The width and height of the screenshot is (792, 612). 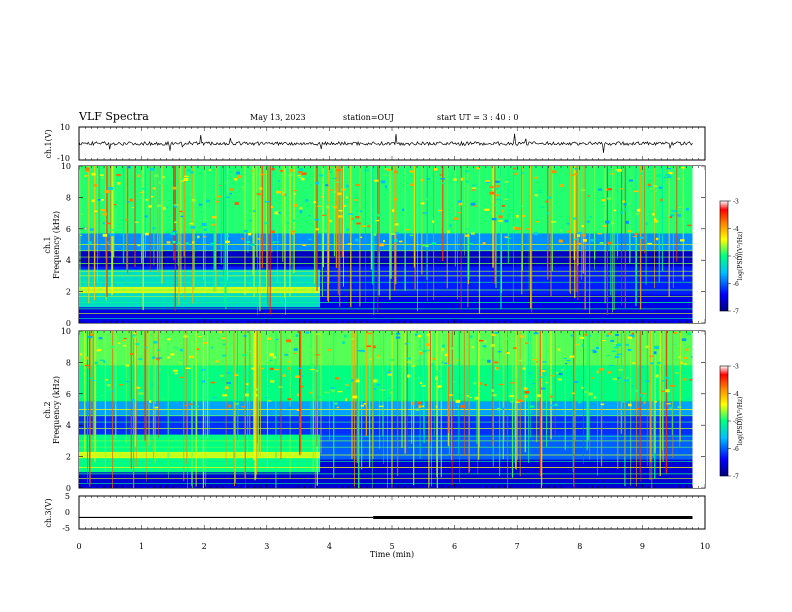 I want to click on x-axis-label: Time (min), so click(x=392, y=554).